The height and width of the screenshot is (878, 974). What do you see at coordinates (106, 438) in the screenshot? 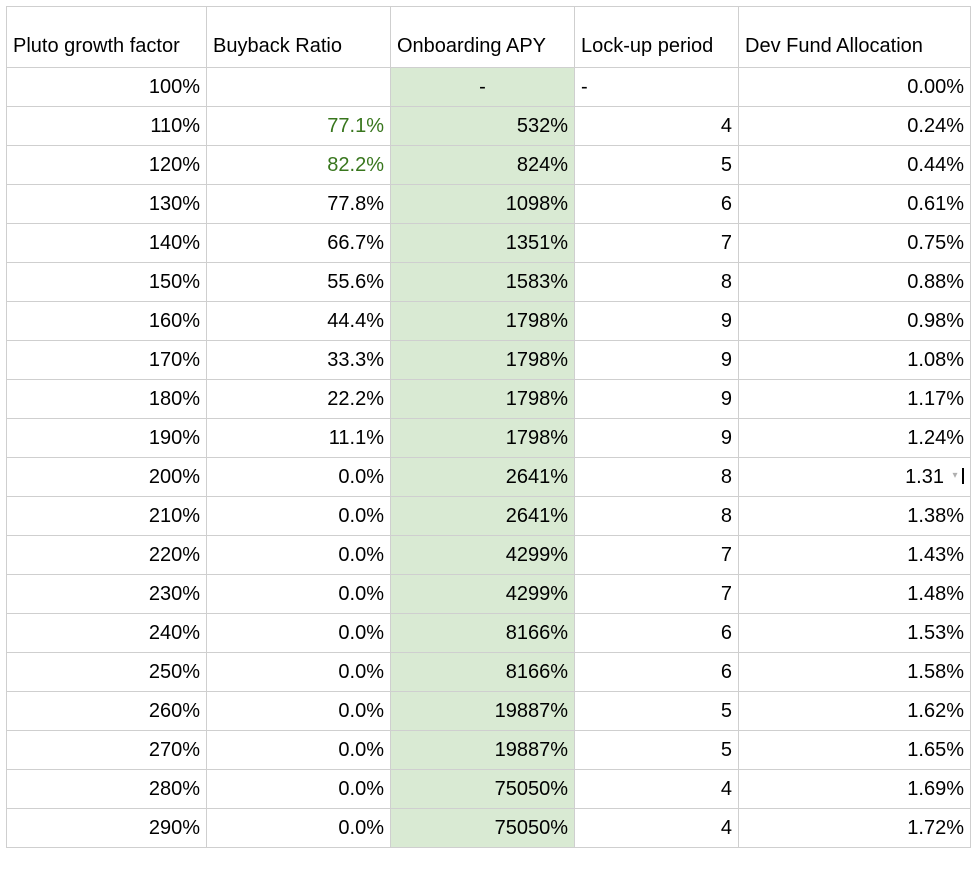
I see `cell-pluto-growth-factor: 190%` at bounding box center [106, 438].